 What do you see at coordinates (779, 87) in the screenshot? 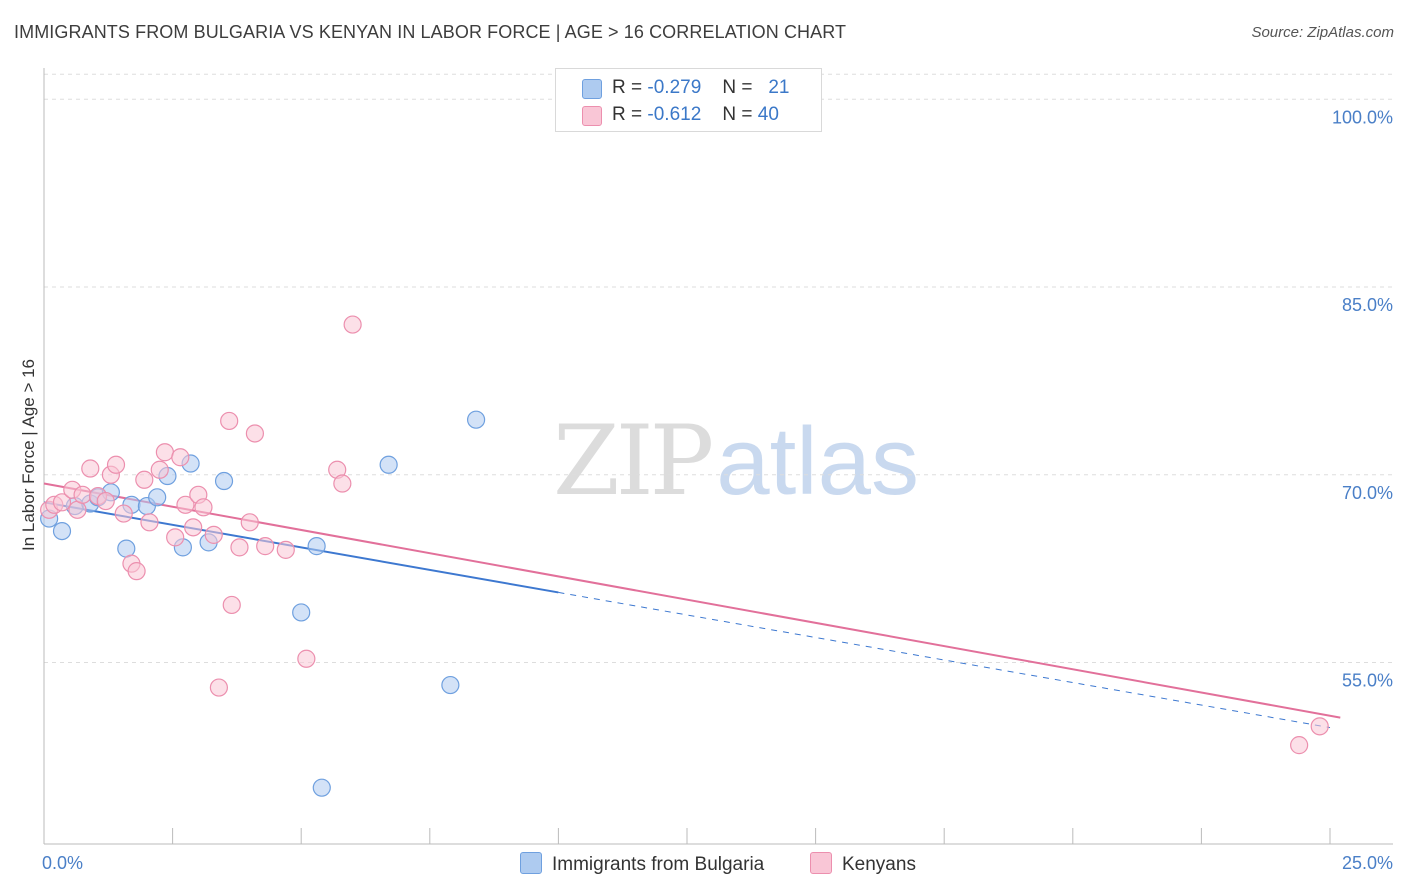
I see `n-value: 21` at bounding box center [779, 87].